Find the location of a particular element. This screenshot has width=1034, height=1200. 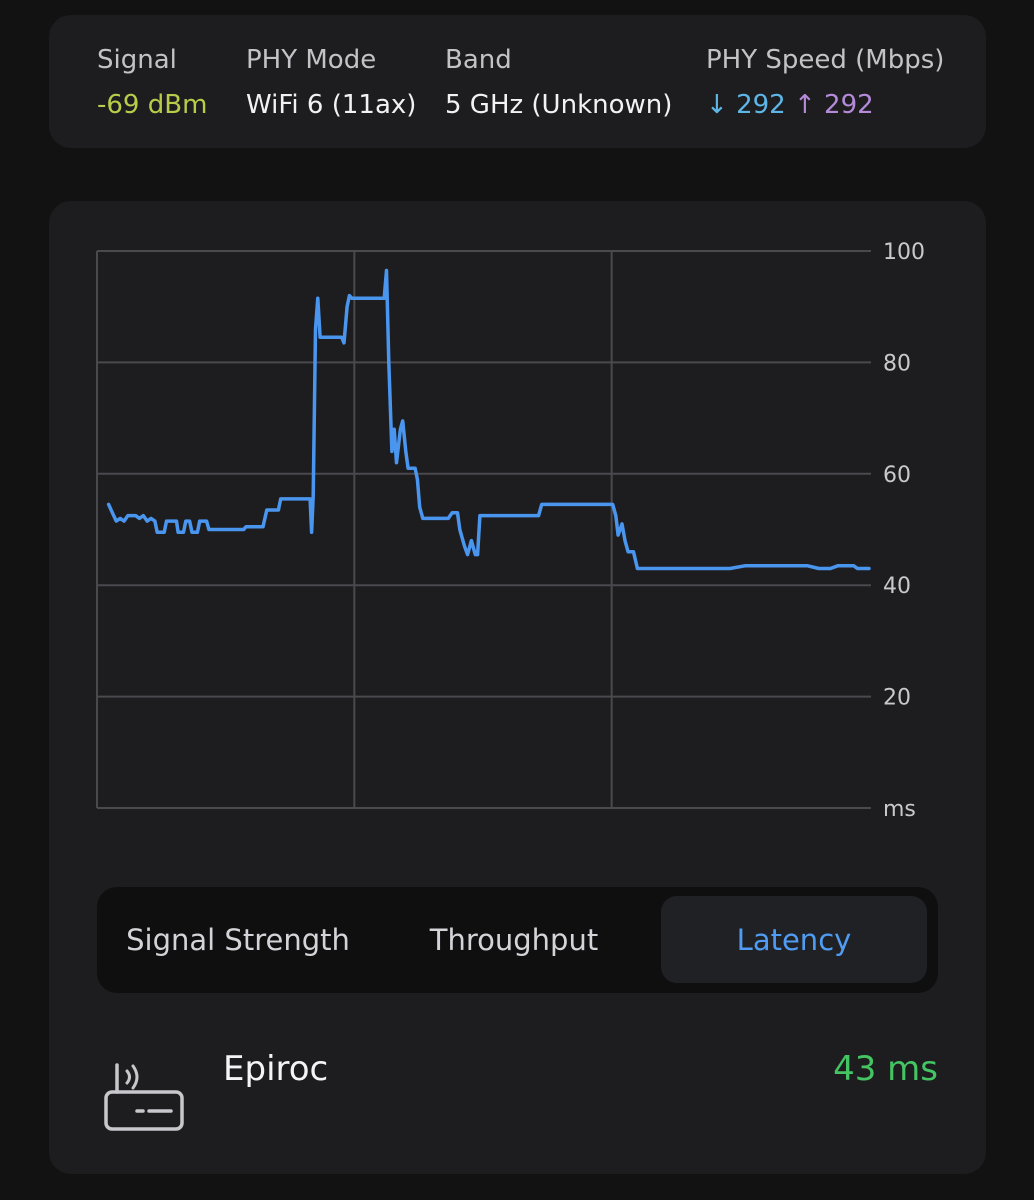

network-name: Epiroc is located at coordinates (276, 1069).